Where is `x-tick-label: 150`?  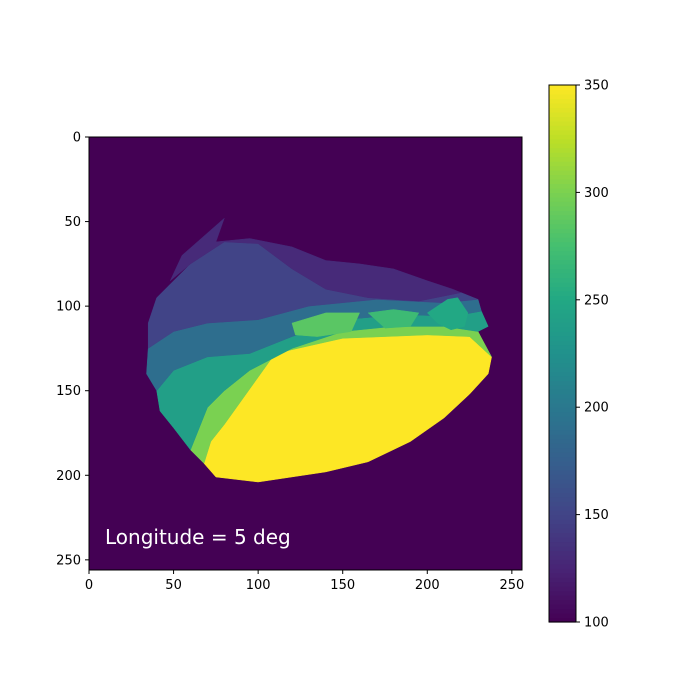
x-tick-label: 150 is located at coordinates (342, 585).